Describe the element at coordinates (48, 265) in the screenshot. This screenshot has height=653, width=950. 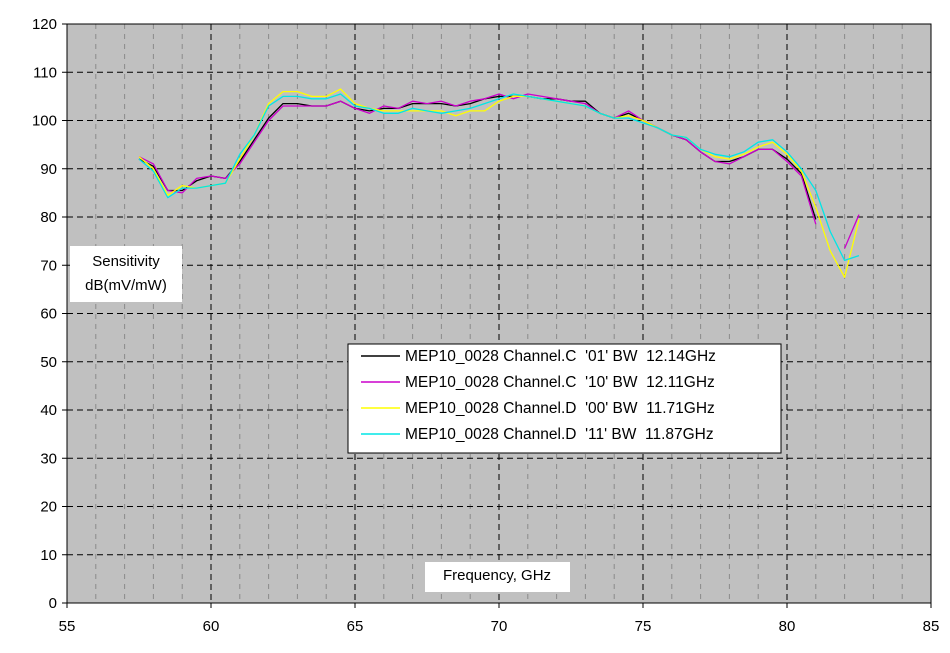
I see `y-tick-label: 70` at that location.